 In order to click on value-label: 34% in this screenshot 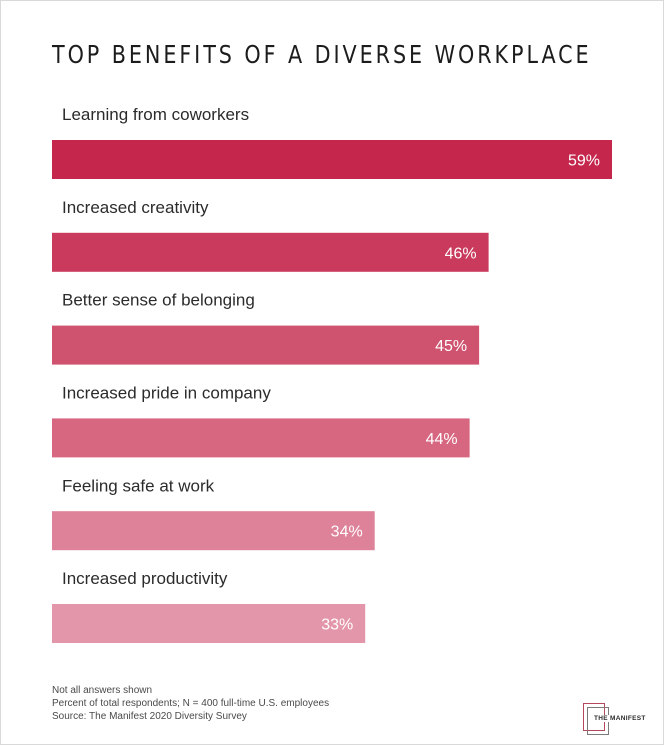, I will do `click(347, 532)`.